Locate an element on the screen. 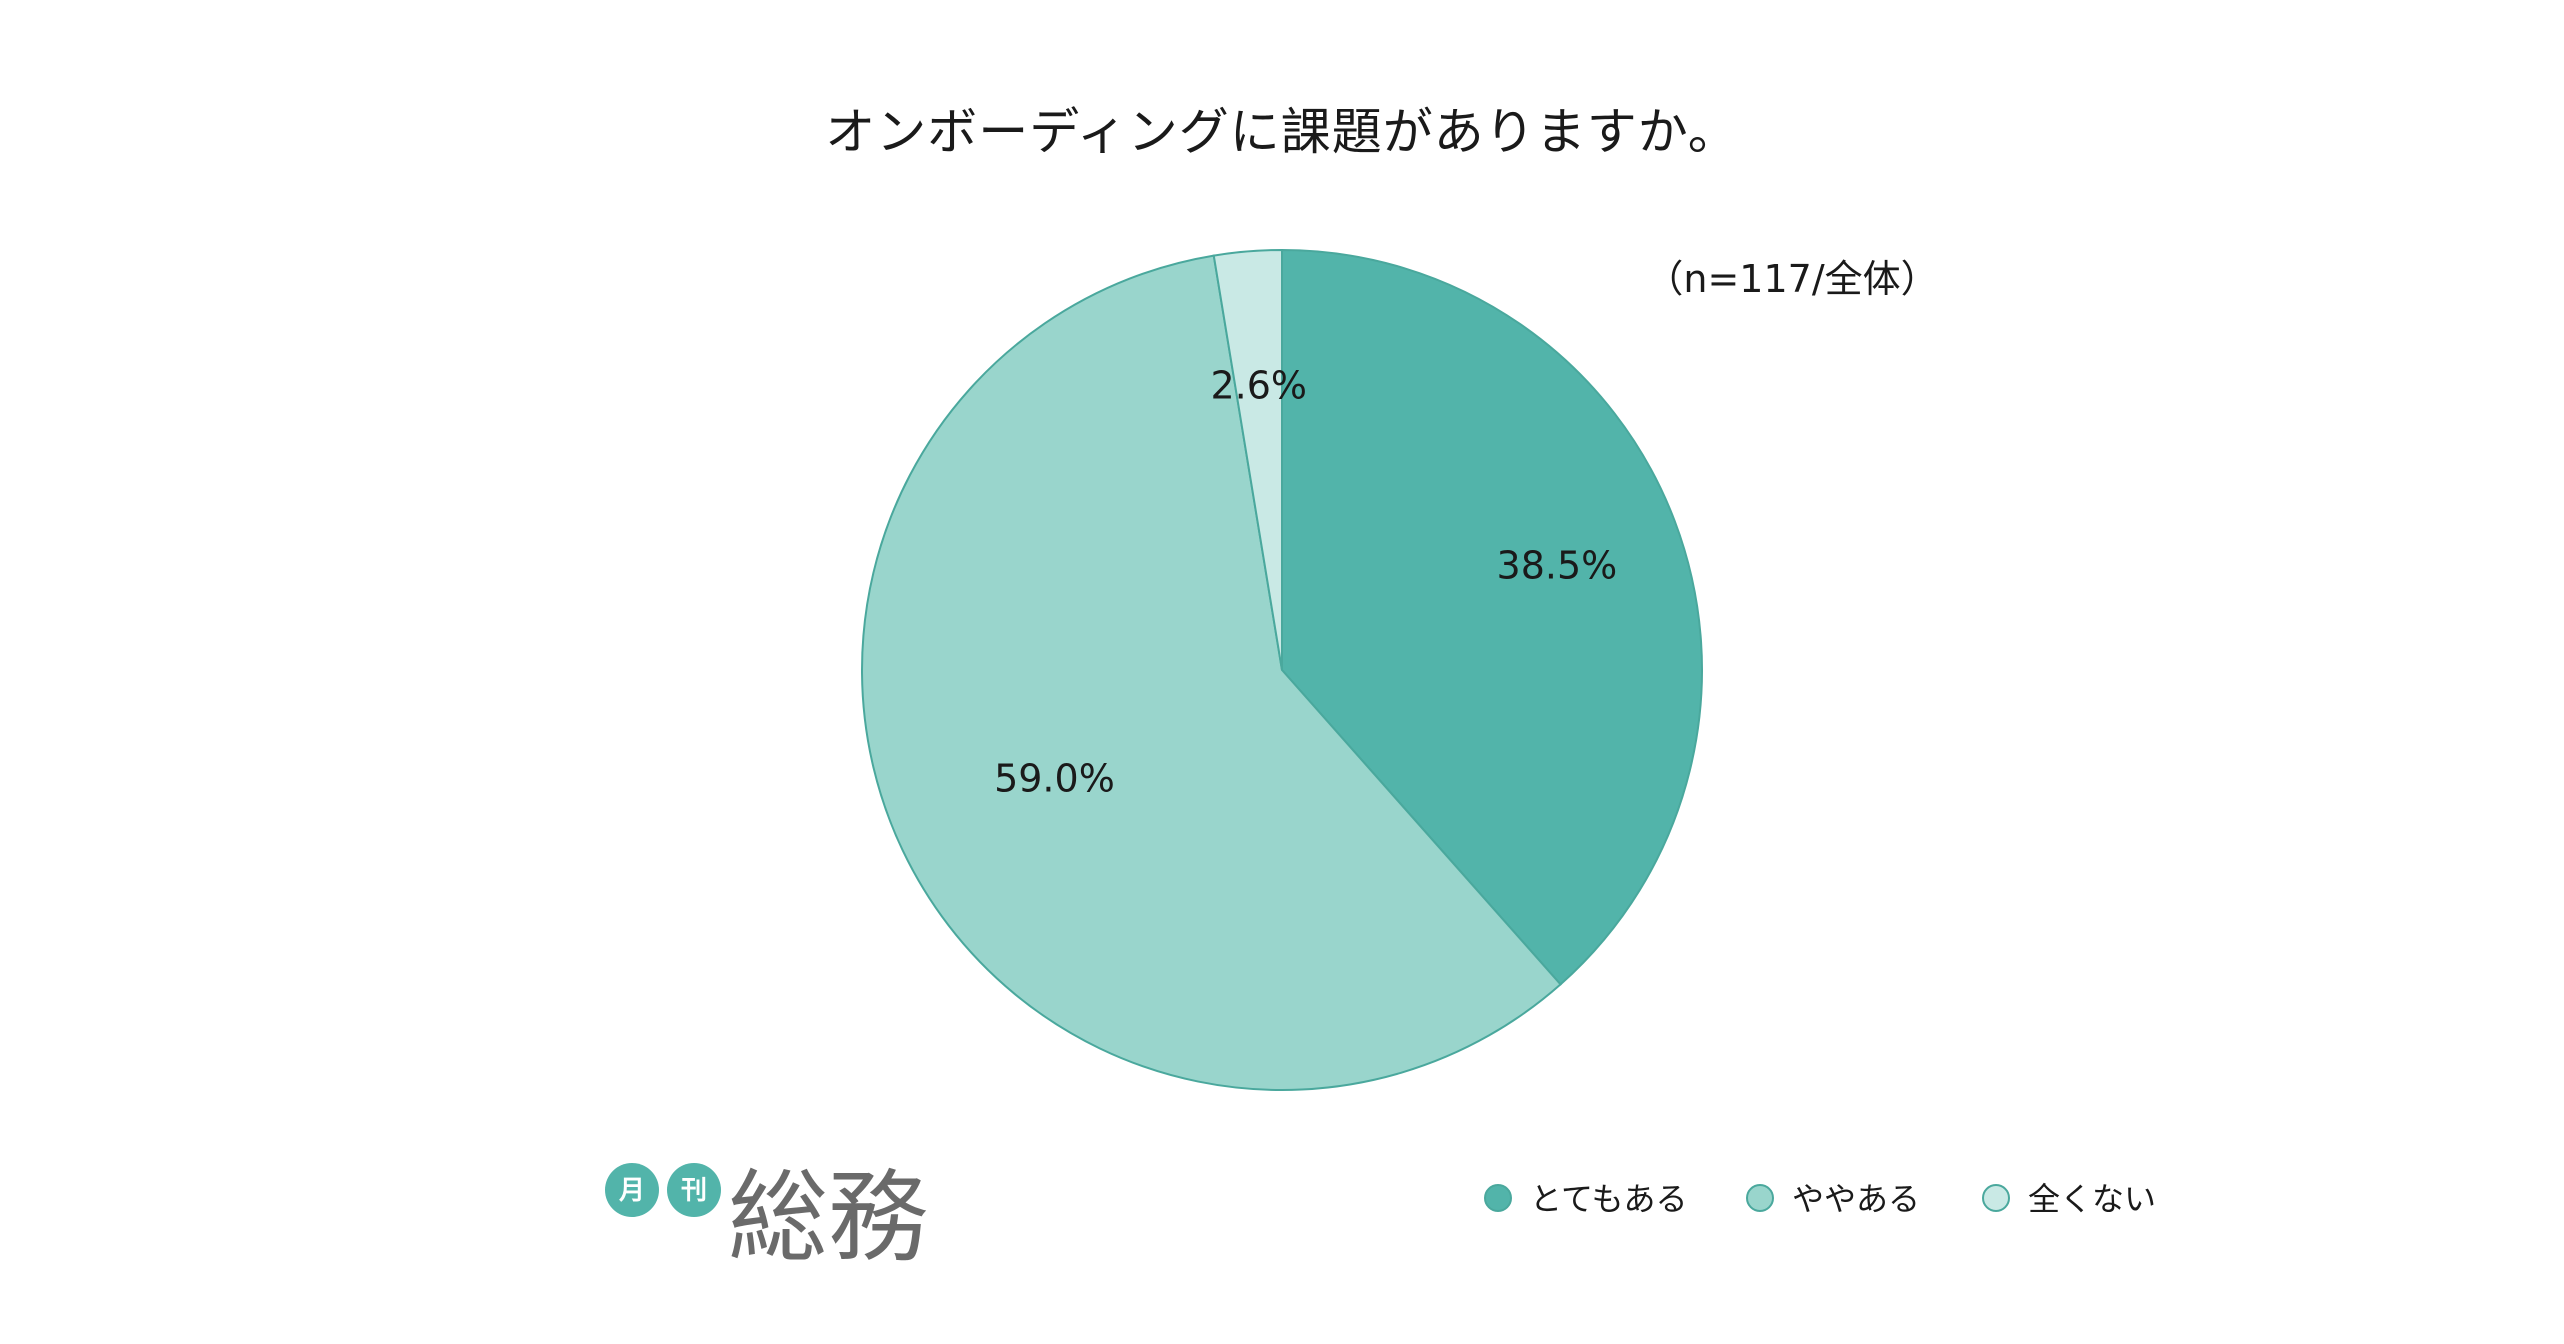  logo-circle-kan is located at coordinates (694, 1190).